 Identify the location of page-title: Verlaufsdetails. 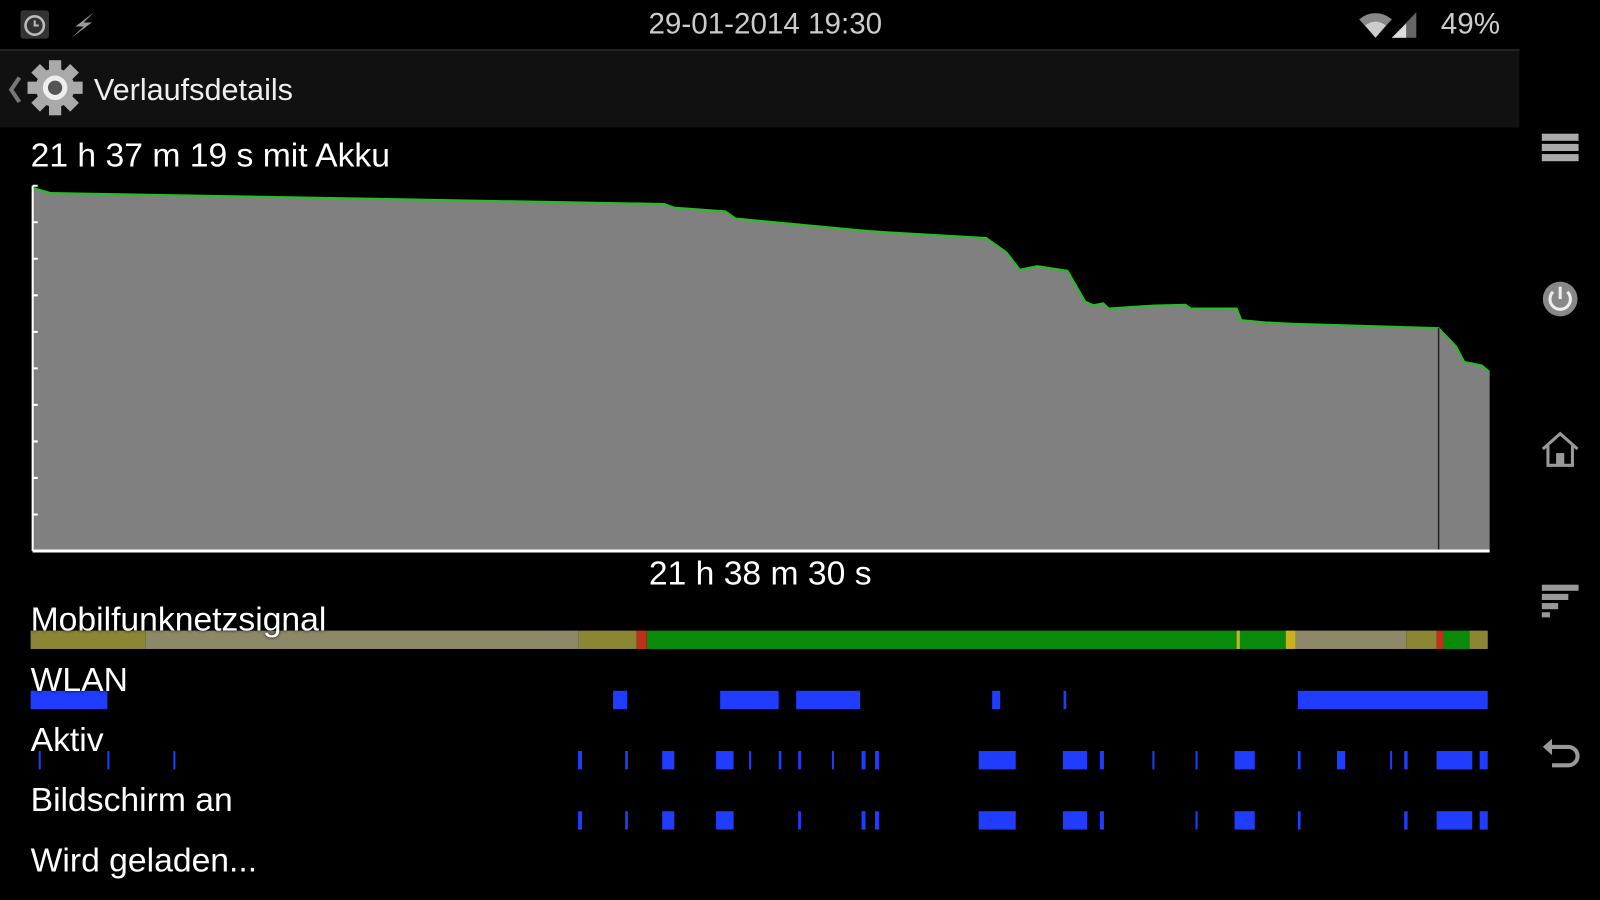
(193, 90).